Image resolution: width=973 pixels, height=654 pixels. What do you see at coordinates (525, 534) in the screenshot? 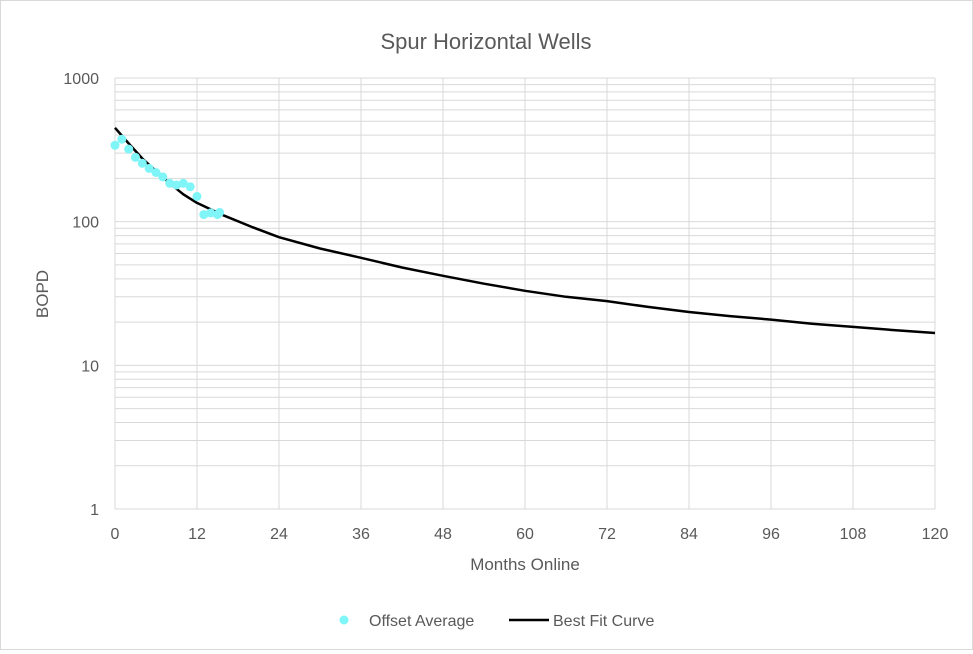
I see `x-tick-label: 60` at bounding box center [525, 534].